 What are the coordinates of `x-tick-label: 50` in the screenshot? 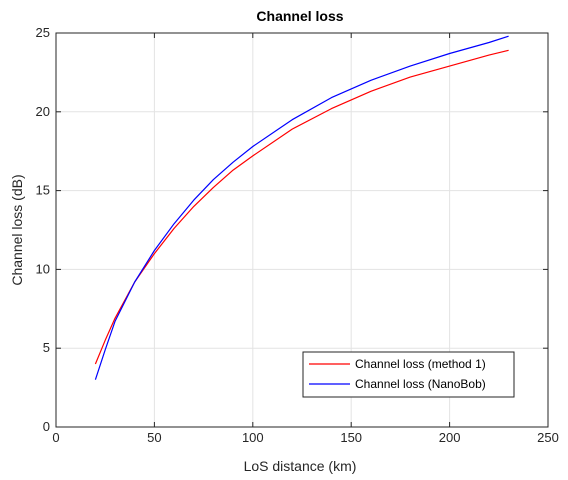 It's located at (154, 437).